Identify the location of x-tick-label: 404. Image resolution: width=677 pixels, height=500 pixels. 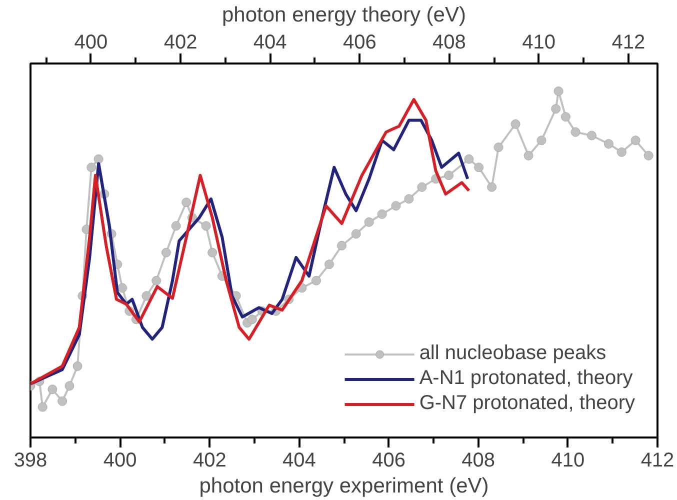
(299, 461).